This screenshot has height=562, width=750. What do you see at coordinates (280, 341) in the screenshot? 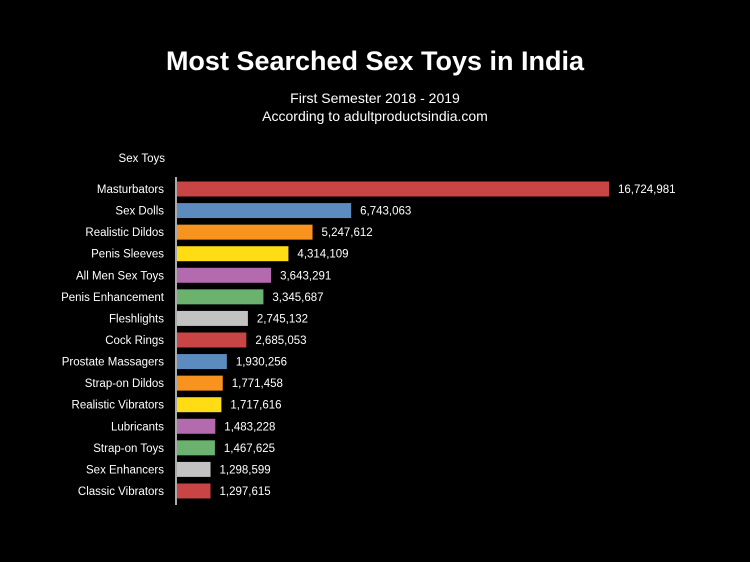
I see `data-label: 2,685,053` at bounding box center [280, 341].